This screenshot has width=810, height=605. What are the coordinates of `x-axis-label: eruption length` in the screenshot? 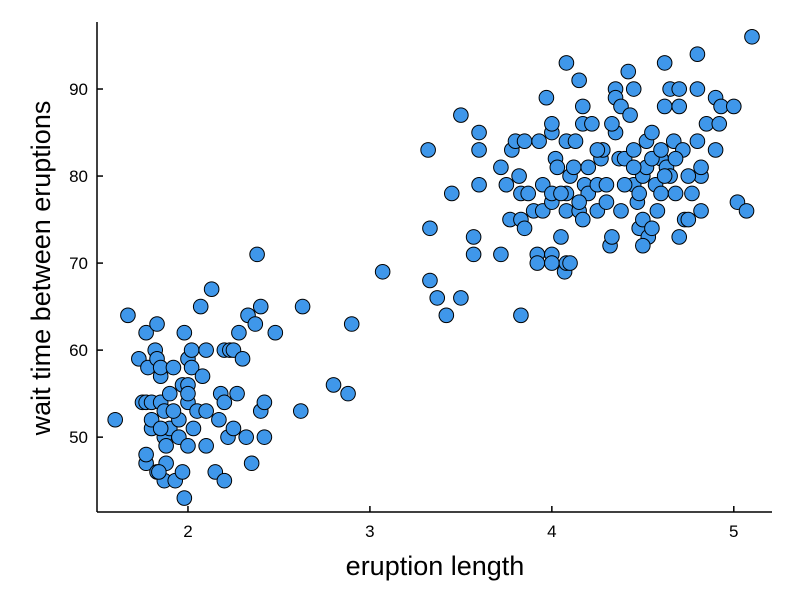 It's located at (435, 566).